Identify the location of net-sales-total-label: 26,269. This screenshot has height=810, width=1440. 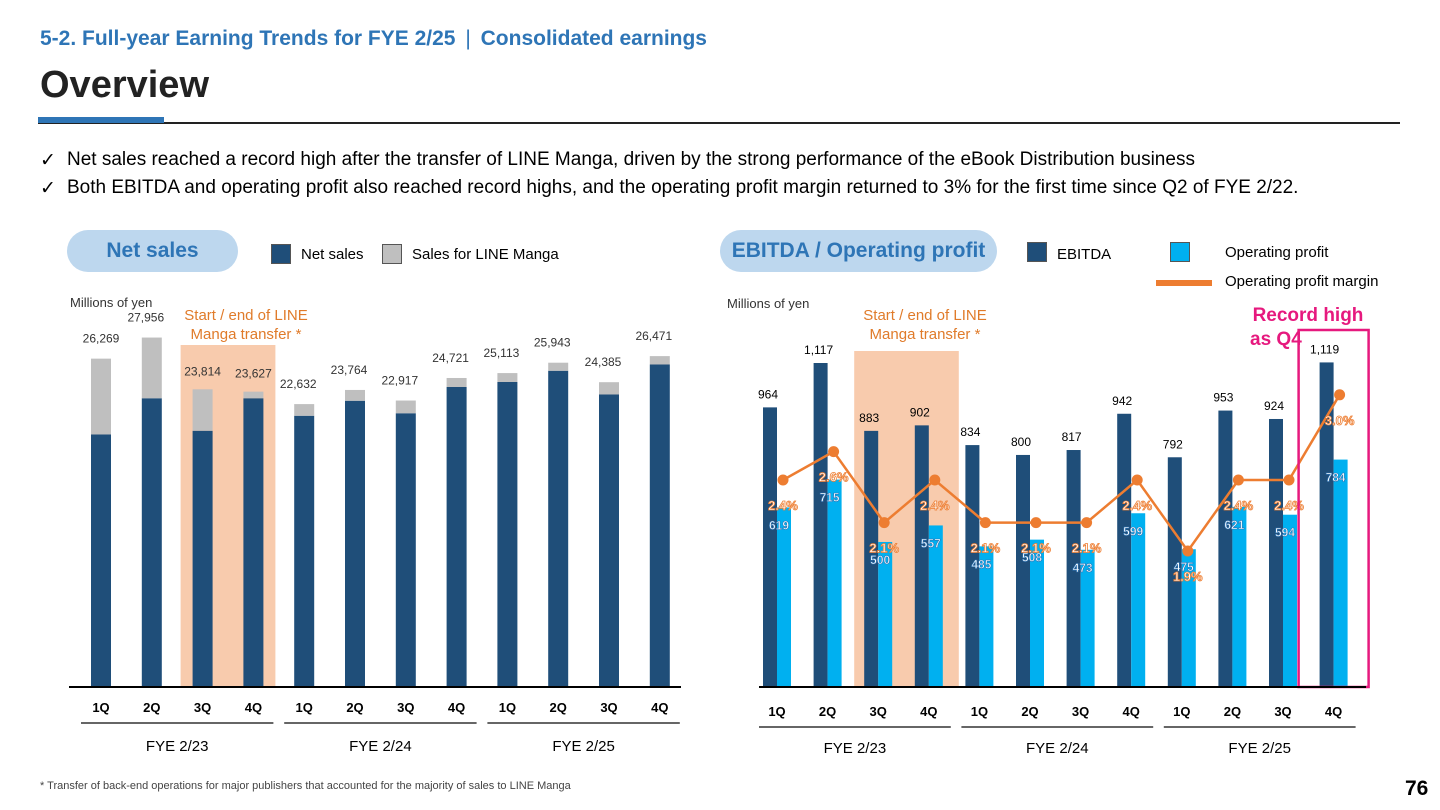
(101, 339).